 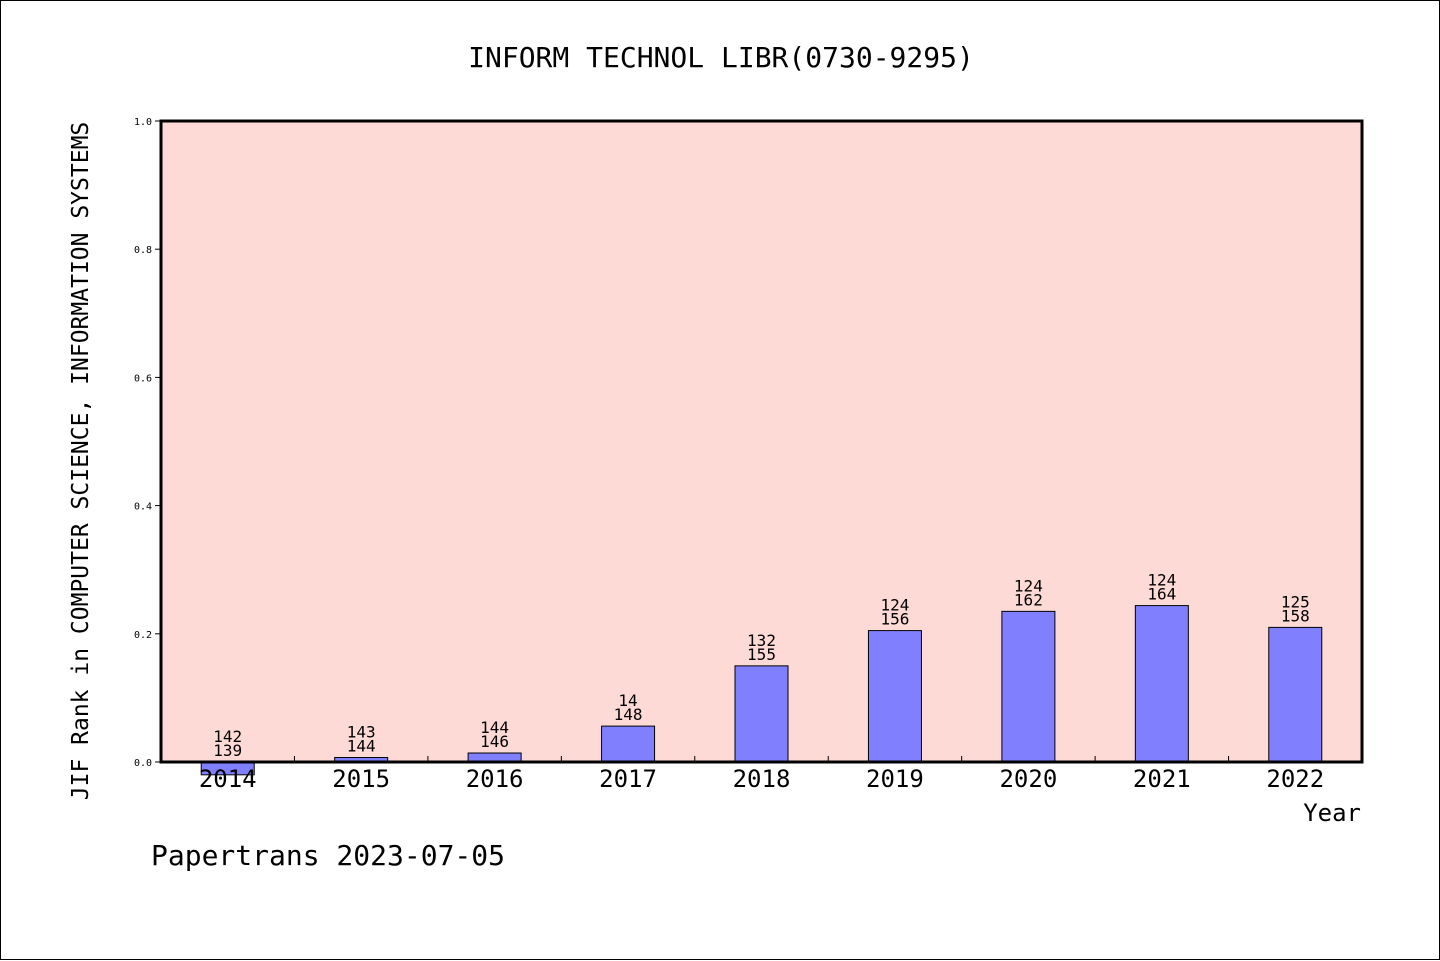 I want to click on total-label: 144, so click(x=361, y=746).